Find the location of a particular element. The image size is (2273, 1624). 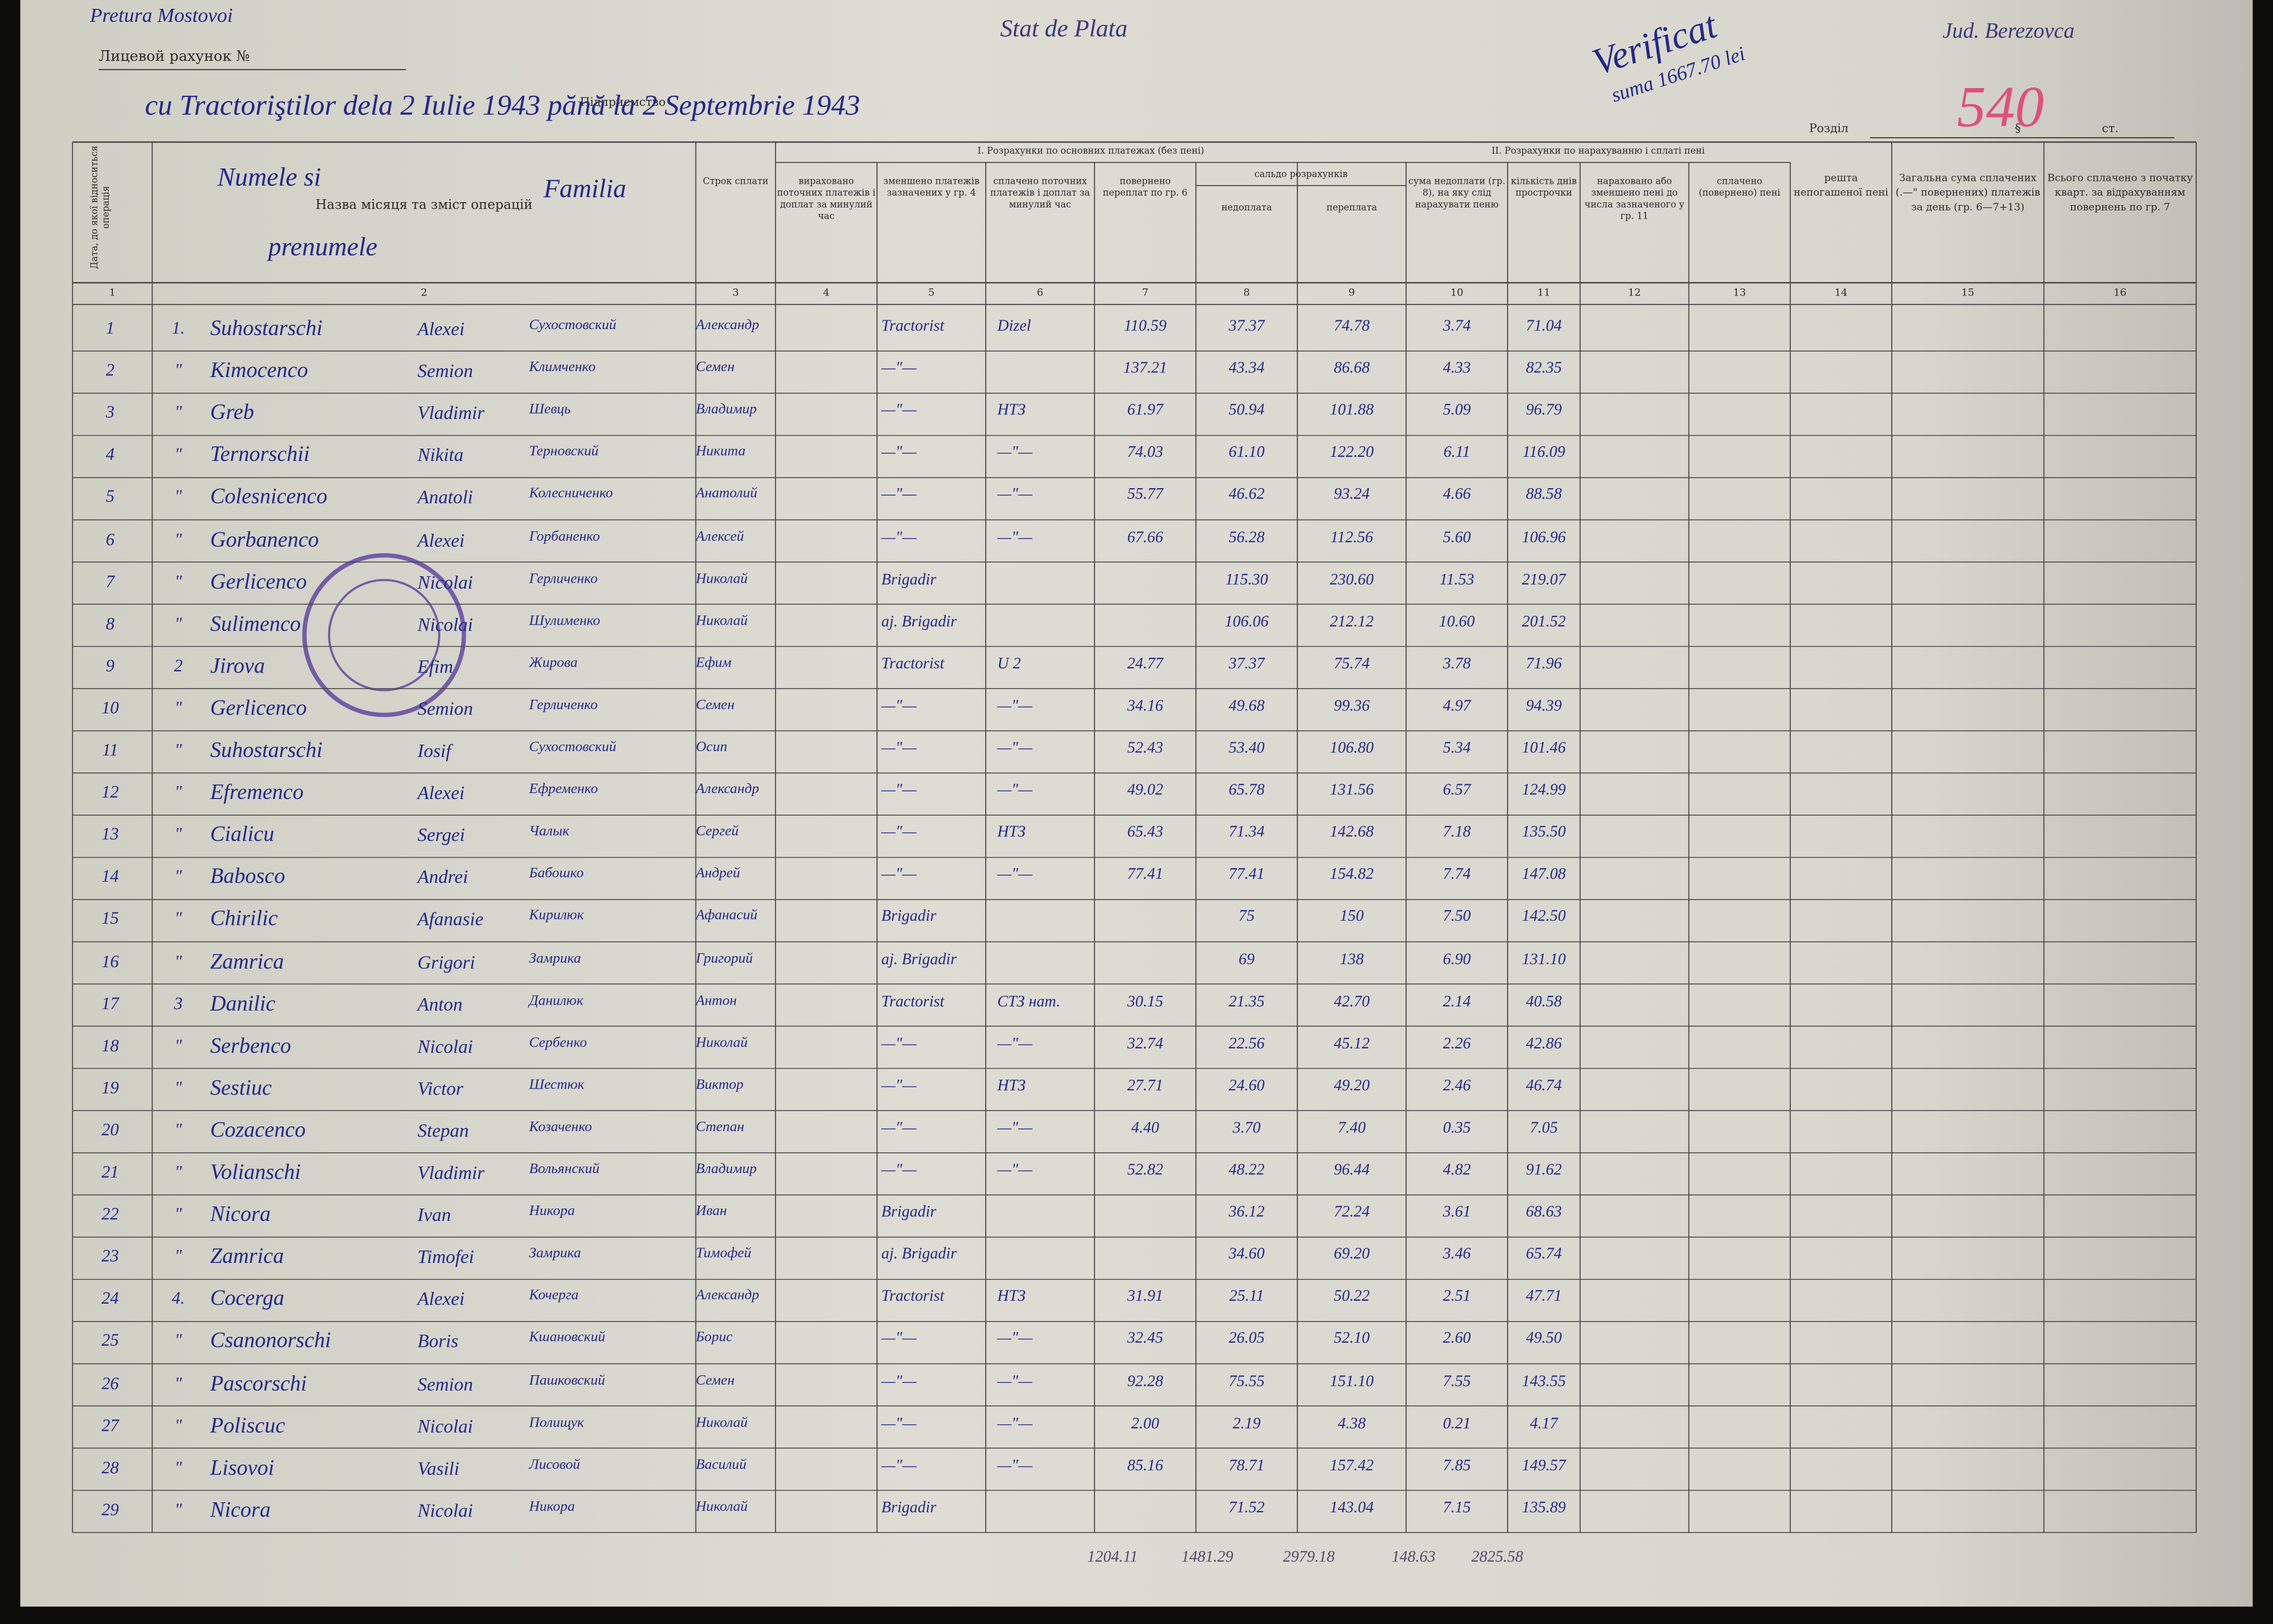

cell-n: 18 is located at coordinates (110, 1045).